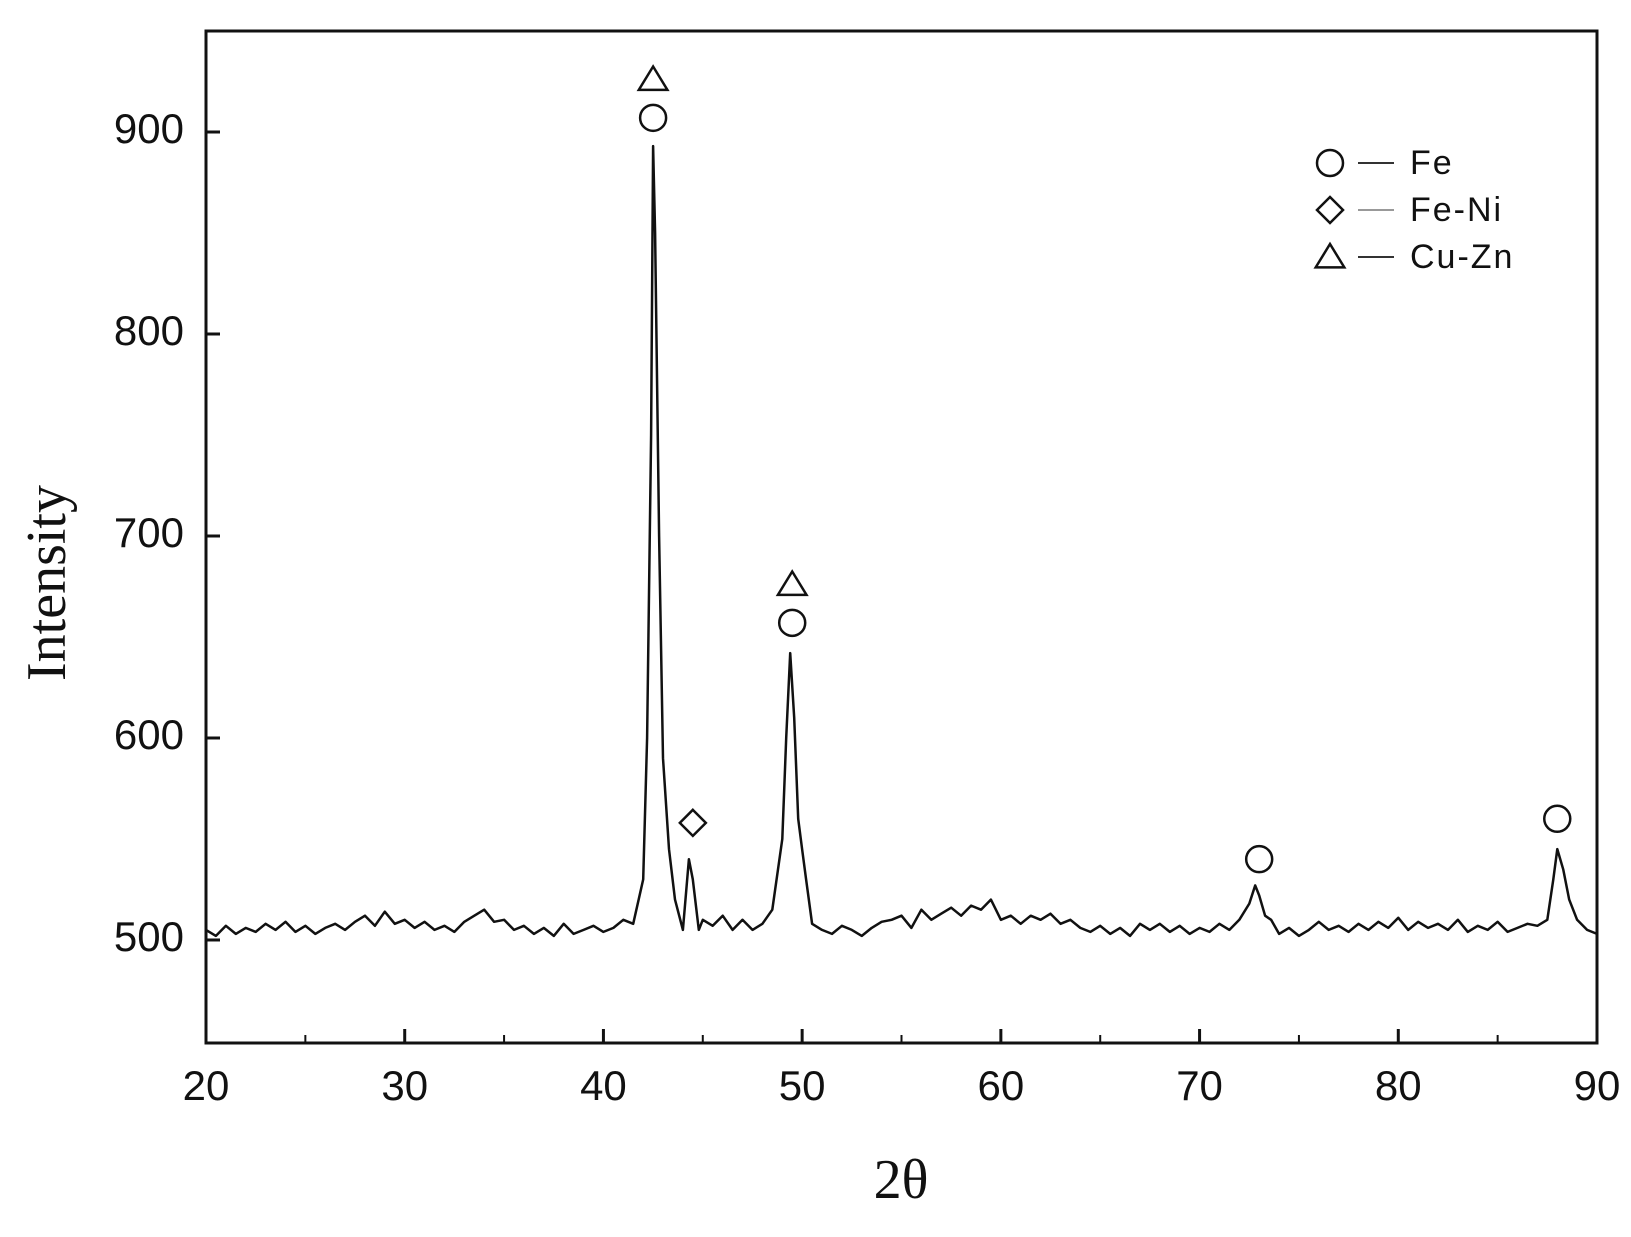 Image resolution: width=1631 pixels, height=1237 pixels. I want to click on y-tick-label: 600, so click(149, 734).